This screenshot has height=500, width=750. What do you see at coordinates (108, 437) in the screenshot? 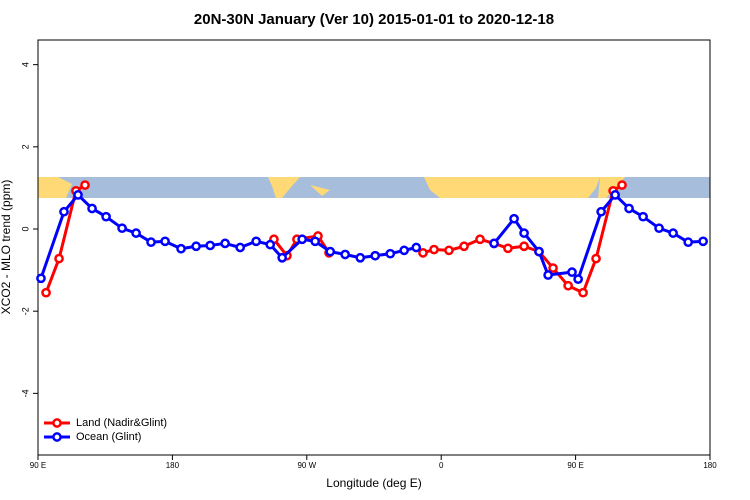
I see `legend-label: Ocean (Glint)` at bounding box center [108, 437].